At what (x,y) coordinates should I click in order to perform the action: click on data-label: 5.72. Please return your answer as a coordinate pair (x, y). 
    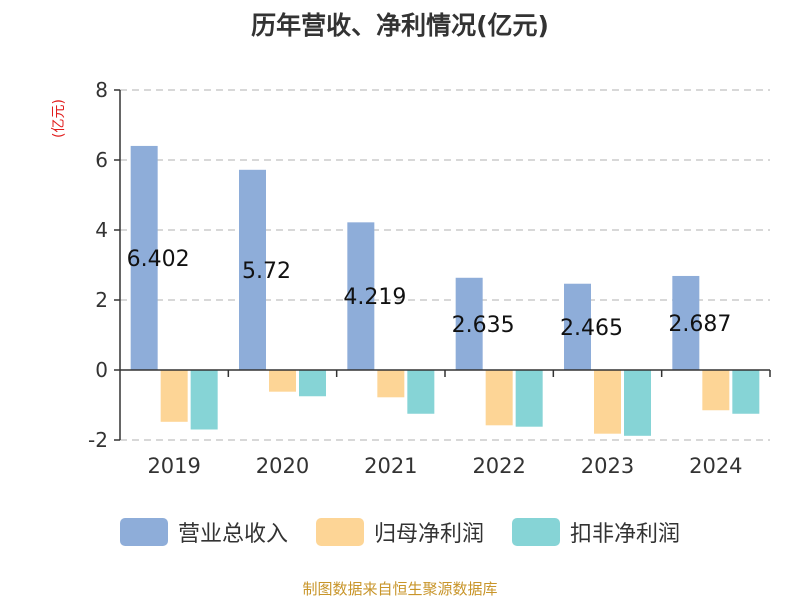
    Looking at the image, I should click on (266, 271).